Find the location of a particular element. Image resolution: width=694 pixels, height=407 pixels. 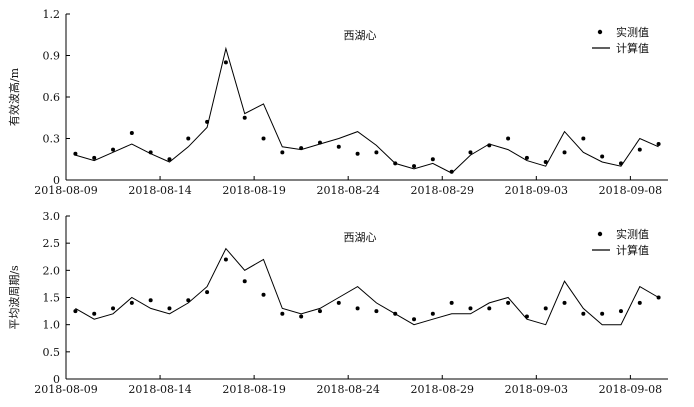

y-tick-label: 2.0 is located at coordinates (52, 270).